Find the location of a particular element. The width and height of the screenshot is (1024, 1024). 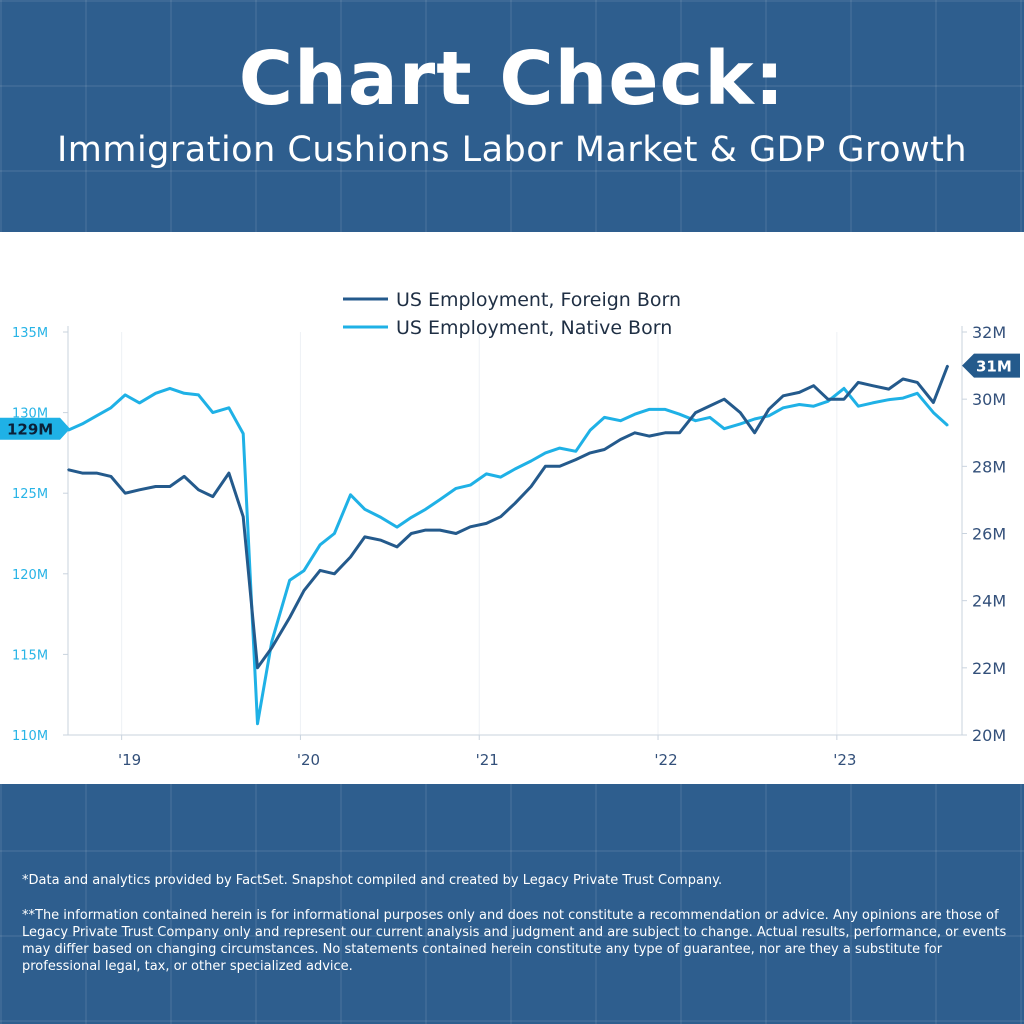

right-tick-label-5: 30M is located at coordinates (989, 399).